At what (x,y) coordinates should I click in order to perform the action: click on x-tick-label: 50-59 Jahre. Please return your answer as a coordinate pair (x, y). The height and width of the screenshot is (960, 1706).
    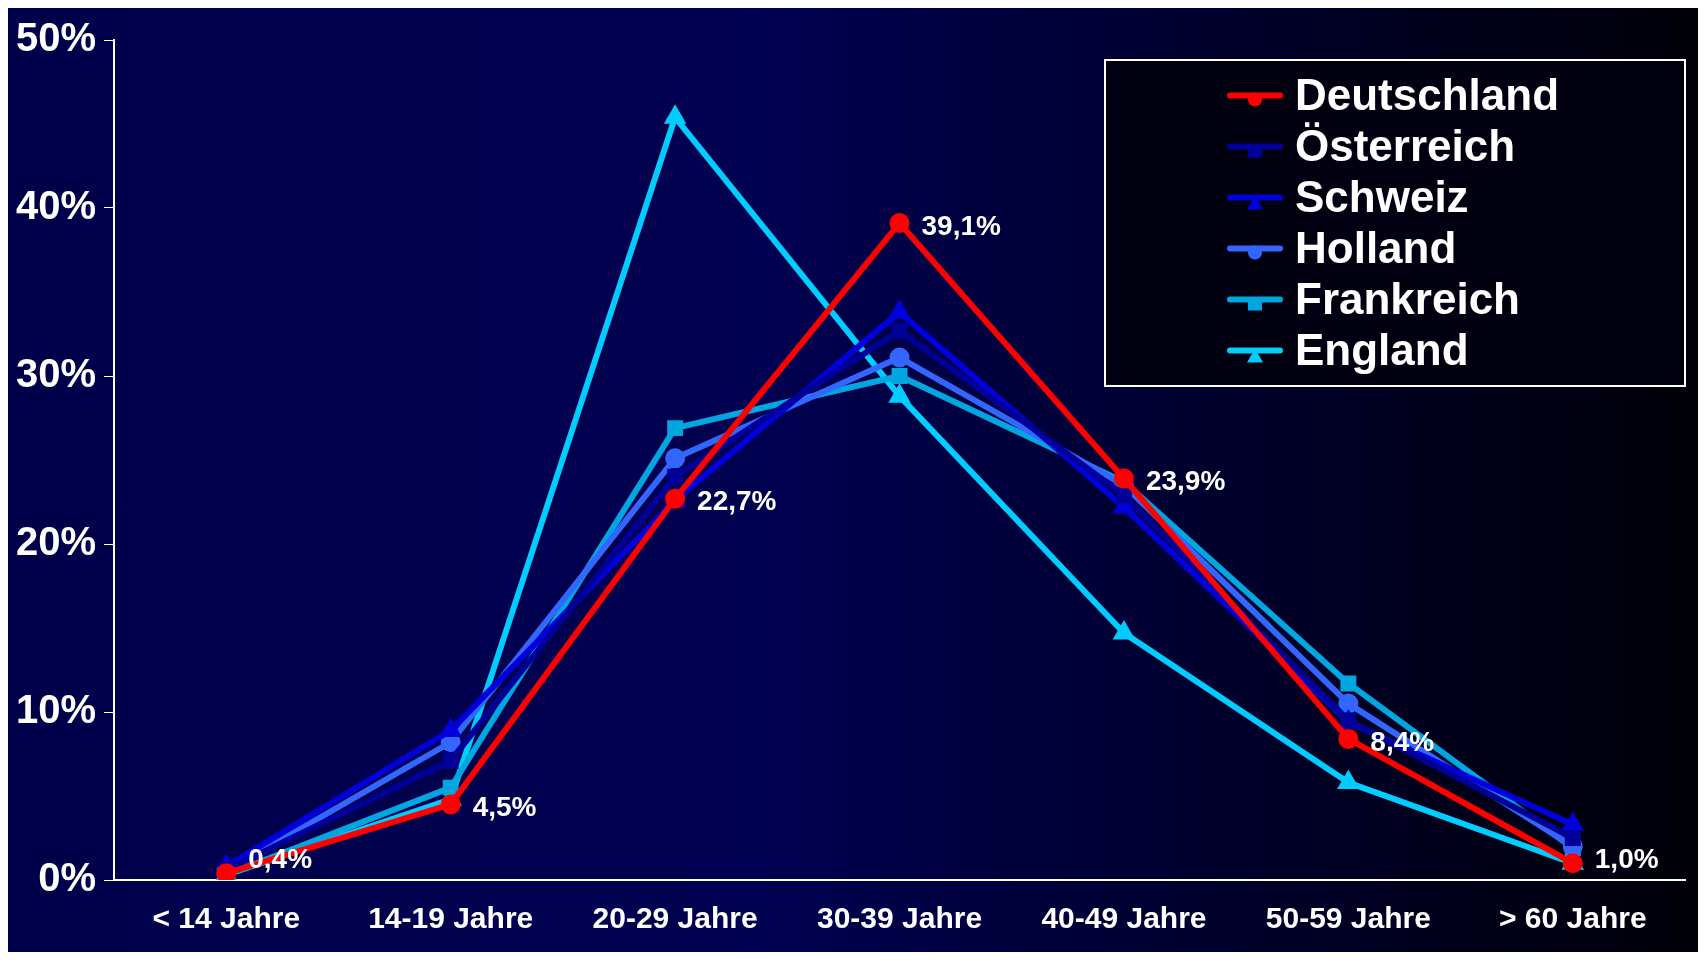
    Looking at the image, I should click on (1348, 918).